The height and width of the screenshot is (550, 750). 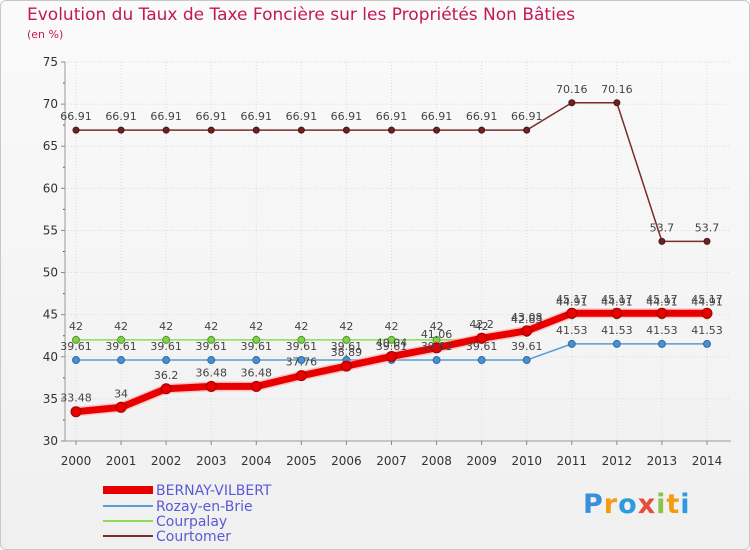 What do you see at coordinates (628, 504) in the screenshot?
I see `logo-letter: o` at bounding box center [628, 504].